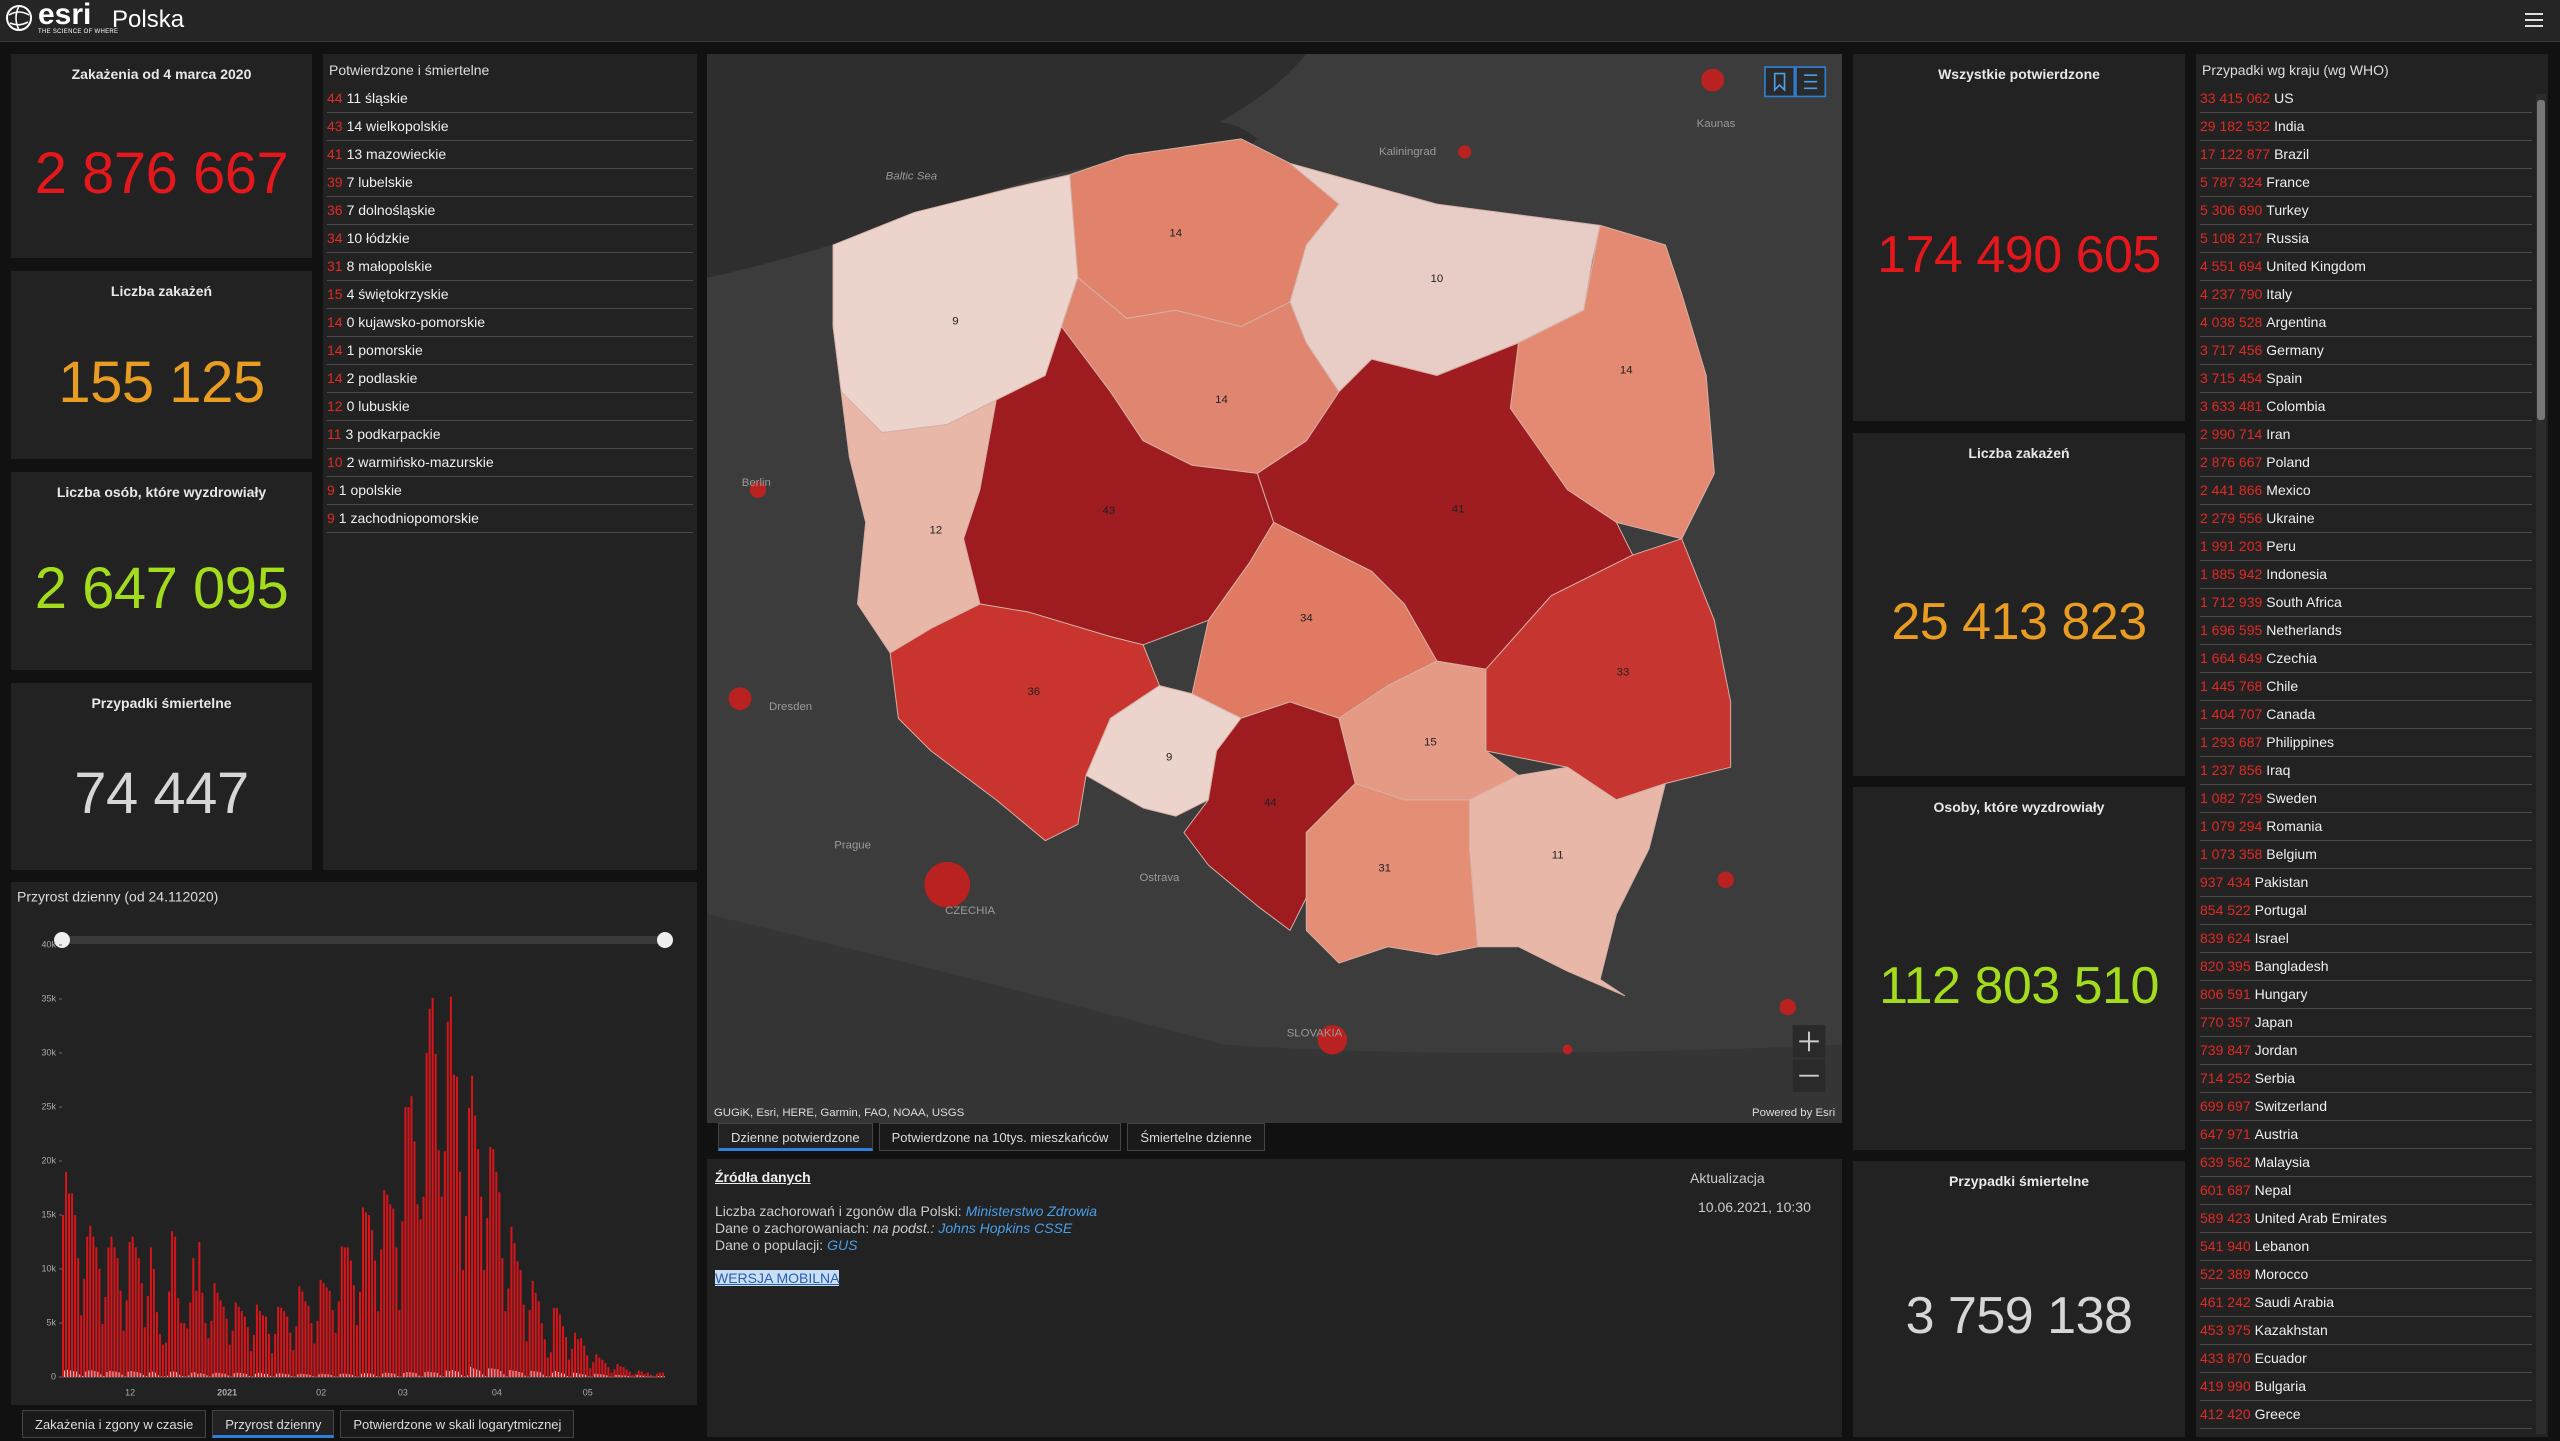 This screenshot has height=1441, width=2560. Describe the element at coordinates (1169, 757) in the screenshot. I see `region-label: 9` at that location.